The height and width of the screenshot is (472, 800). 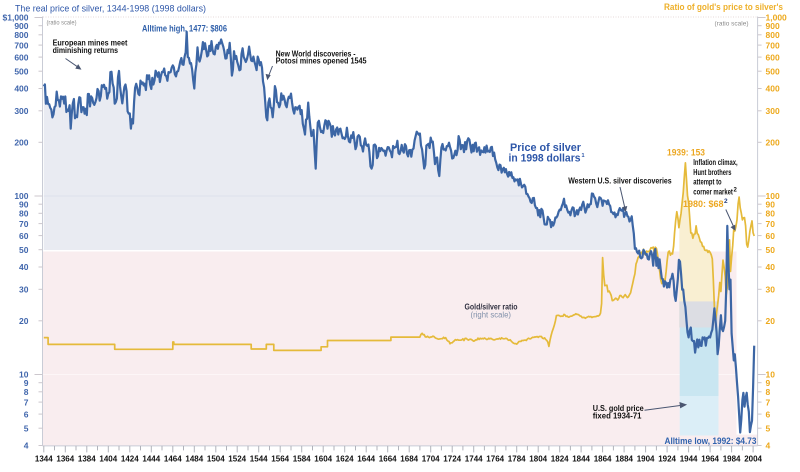 I want to click on svg-text: 1, so click(x=583, y=156).